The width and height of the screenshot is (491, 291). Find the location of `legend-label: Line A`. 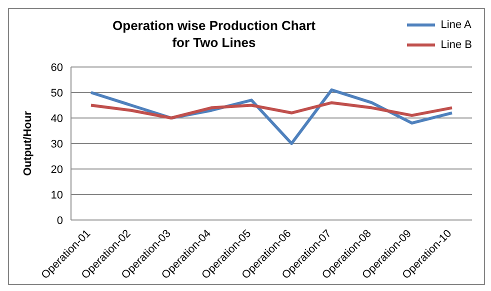

legend-label: Line A is located at coordinates (456, 25).